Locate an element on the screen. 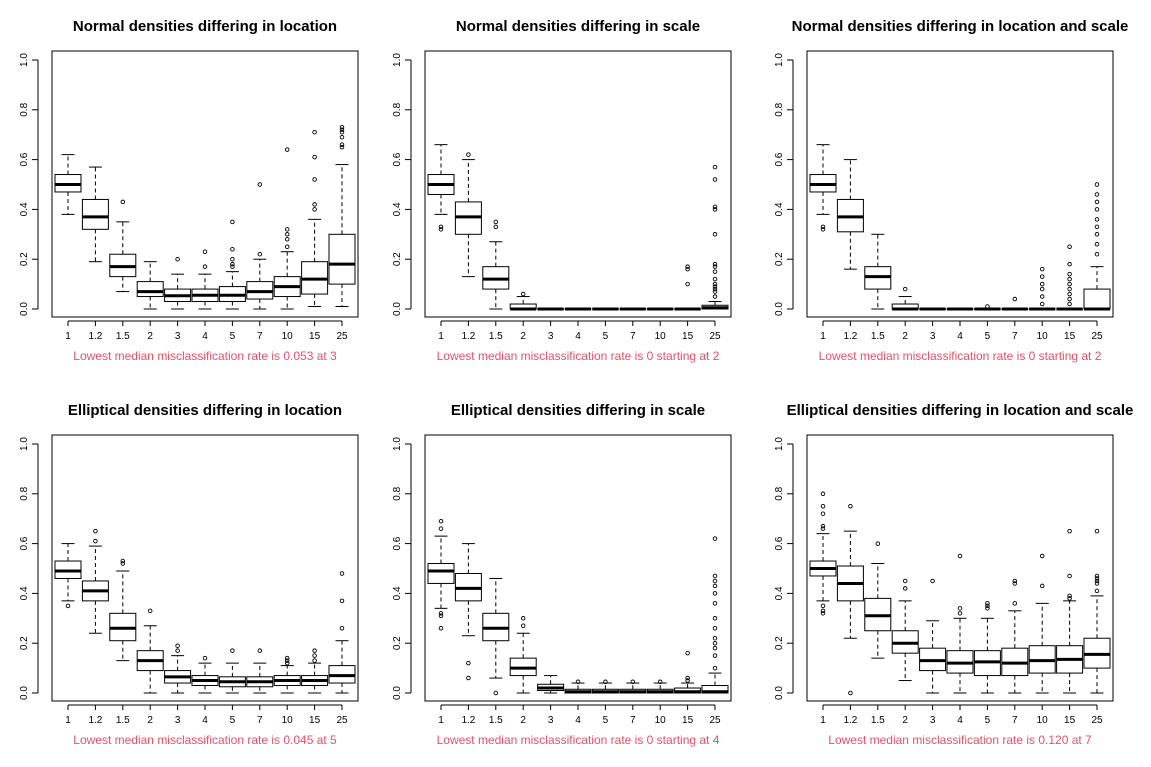 This screenshot has height=767, width=1151. y-tick-label: 0.4 is located at coordinates (24, 593).